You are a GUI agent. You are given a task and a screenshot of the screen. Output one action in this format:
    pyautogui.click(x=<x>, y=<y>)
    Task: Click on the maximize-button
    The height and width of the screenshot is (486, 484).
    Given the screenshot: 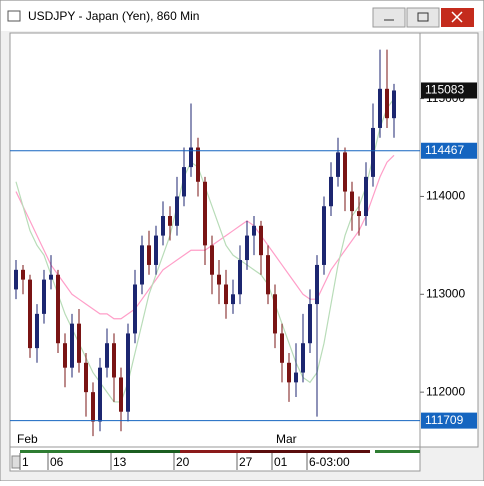 What is the action you would take?
    pyautogui.click(x=423, y=17)
    